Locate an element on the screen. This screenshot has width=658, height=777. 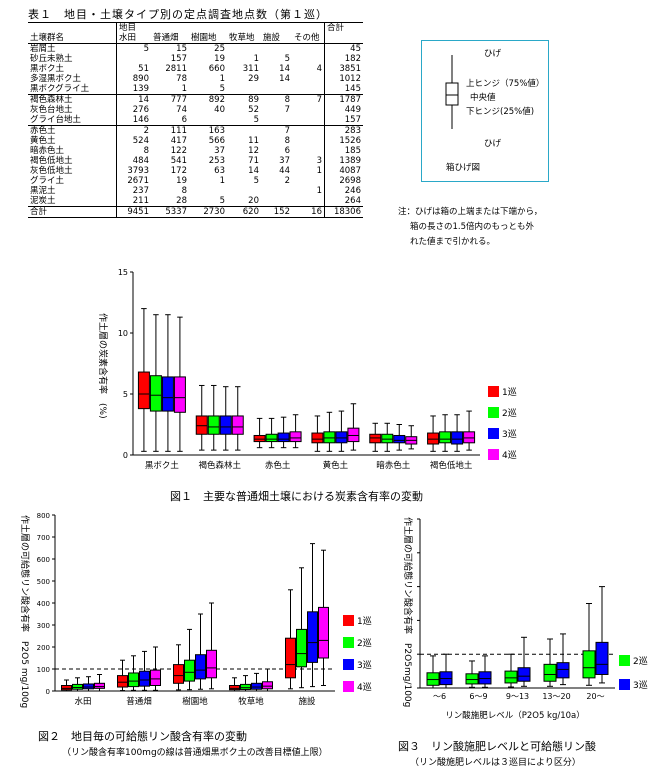
table-row: 暗赤色土 8 122 37 12 6 185 is located at coordinates (195, 151).